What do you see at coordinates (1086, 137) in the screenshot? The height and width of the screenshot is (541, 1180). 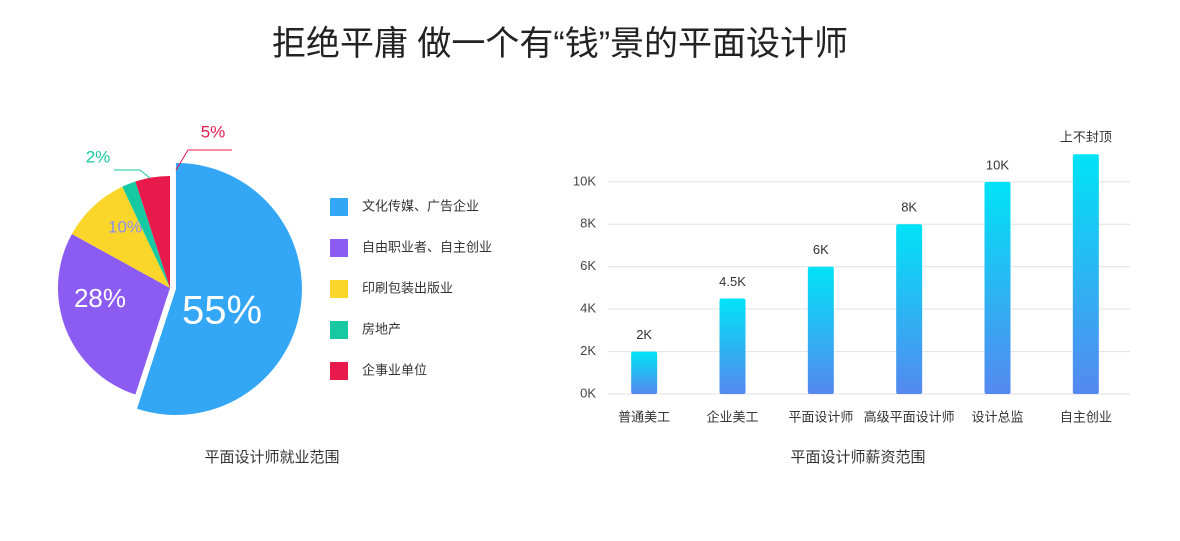 I see `value-label: 上不封顶` at bounding box center [1086, 137].